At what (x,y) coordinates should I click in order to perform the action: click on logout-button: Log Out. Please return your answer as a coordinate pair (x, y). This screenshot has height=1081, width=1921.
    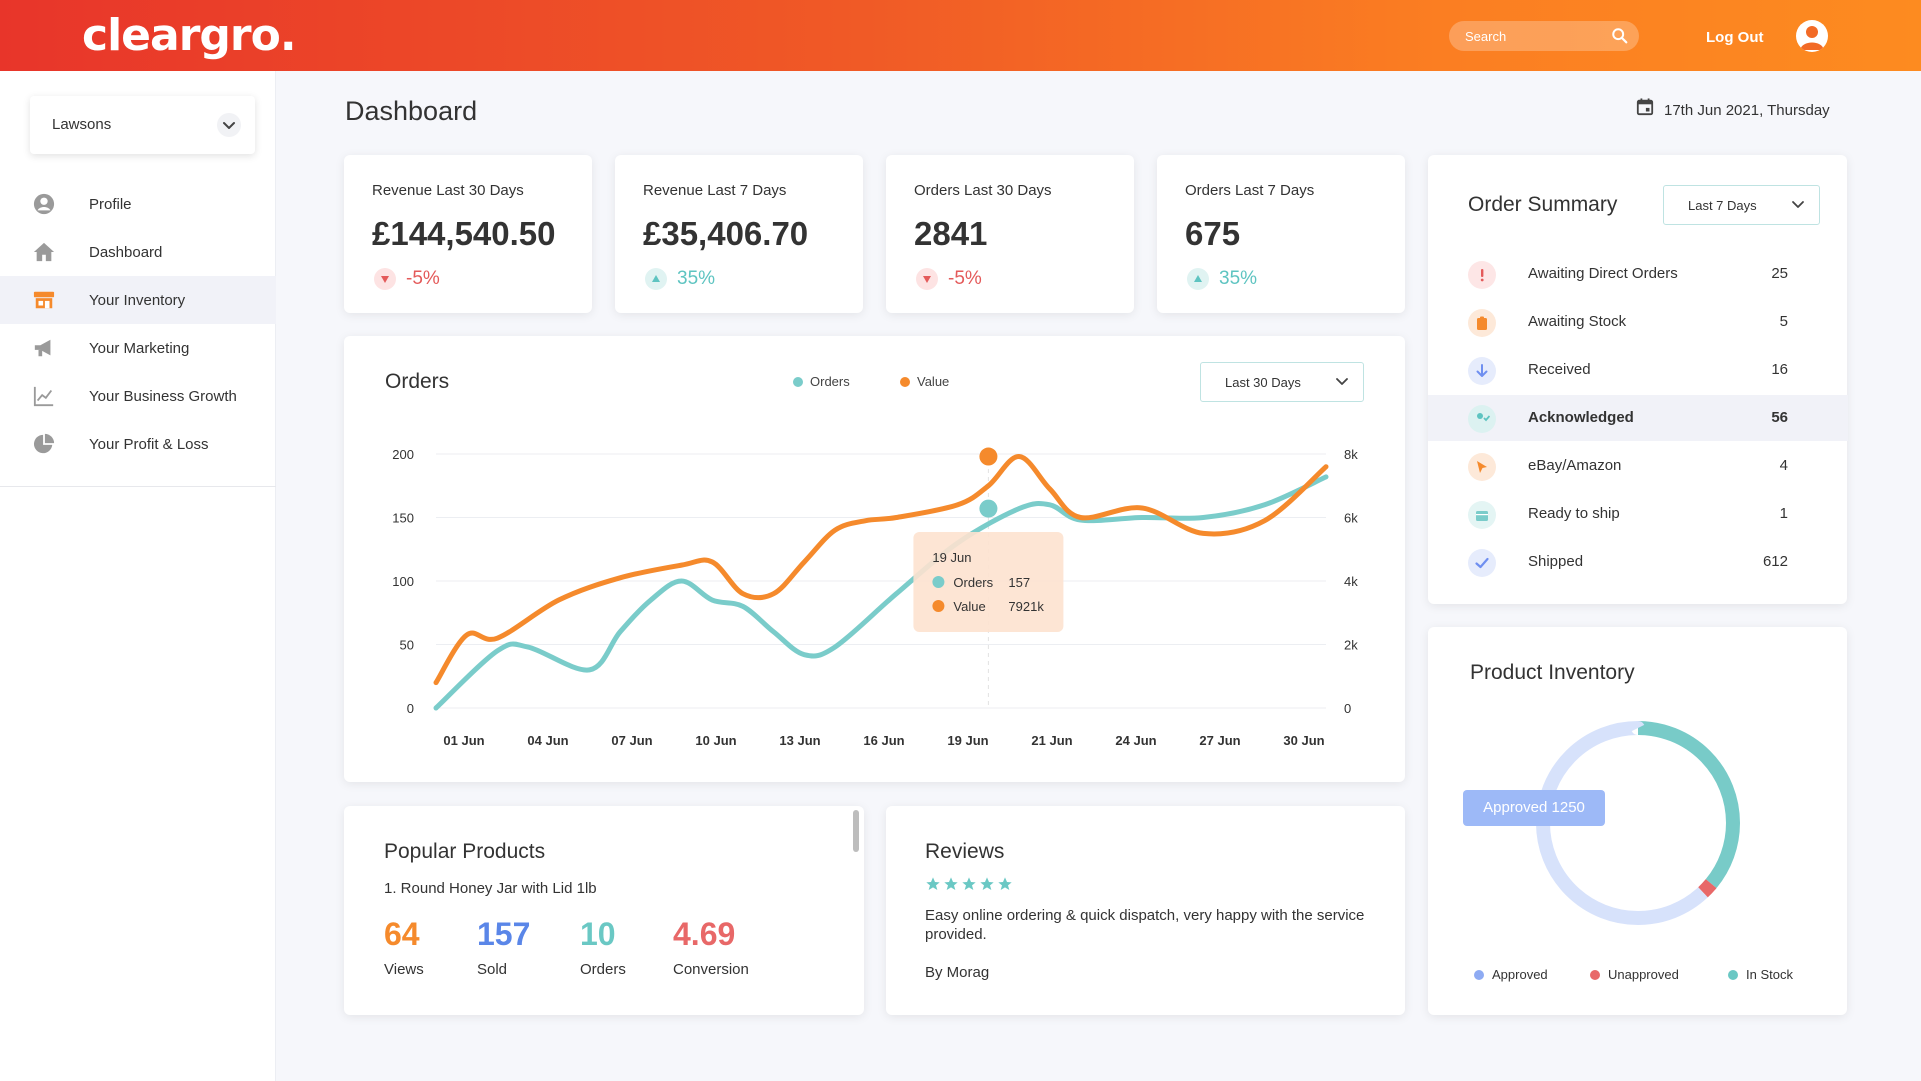
    Looking at the image, I should click on (1735, 37).